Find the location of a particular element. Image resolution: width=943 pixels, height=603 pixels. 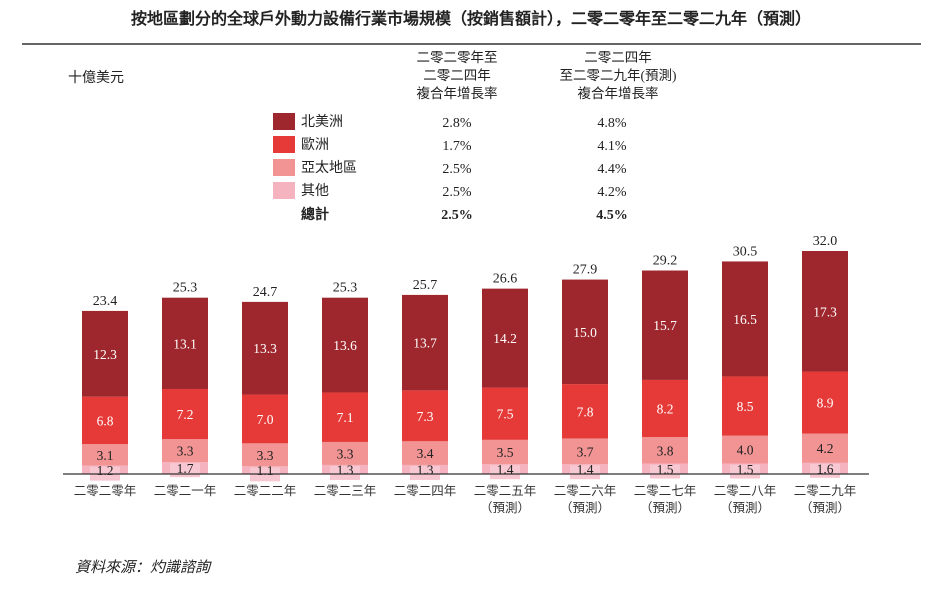

total-label: 30.5 is located at coordinates (745, 251).